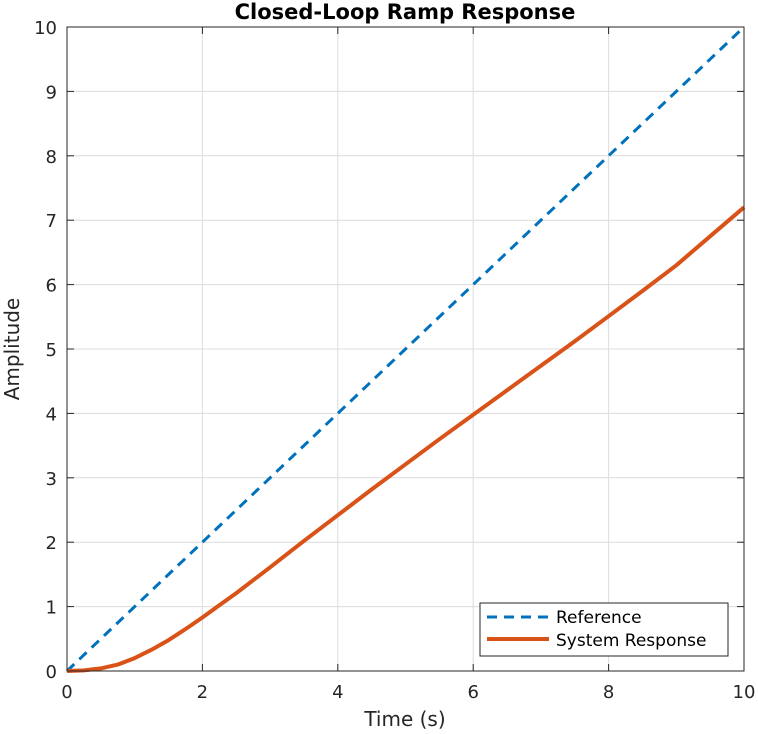 Image resolution: width=758 pixels, height=734 pixels. Describe the element at coordinates (51, 543) in the screenshot. I see `y-tick-label: 2` at that location.